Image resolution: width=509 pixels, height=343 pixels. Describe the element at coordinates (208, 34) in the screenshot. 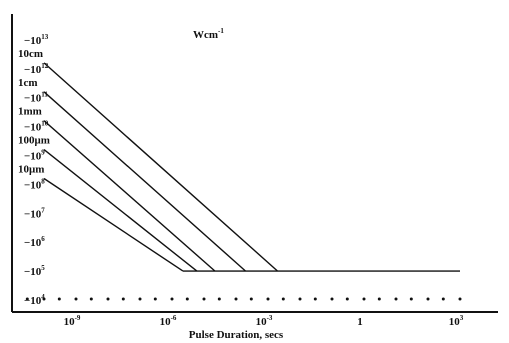

I see `unit-label: Wcm-1` at that location.